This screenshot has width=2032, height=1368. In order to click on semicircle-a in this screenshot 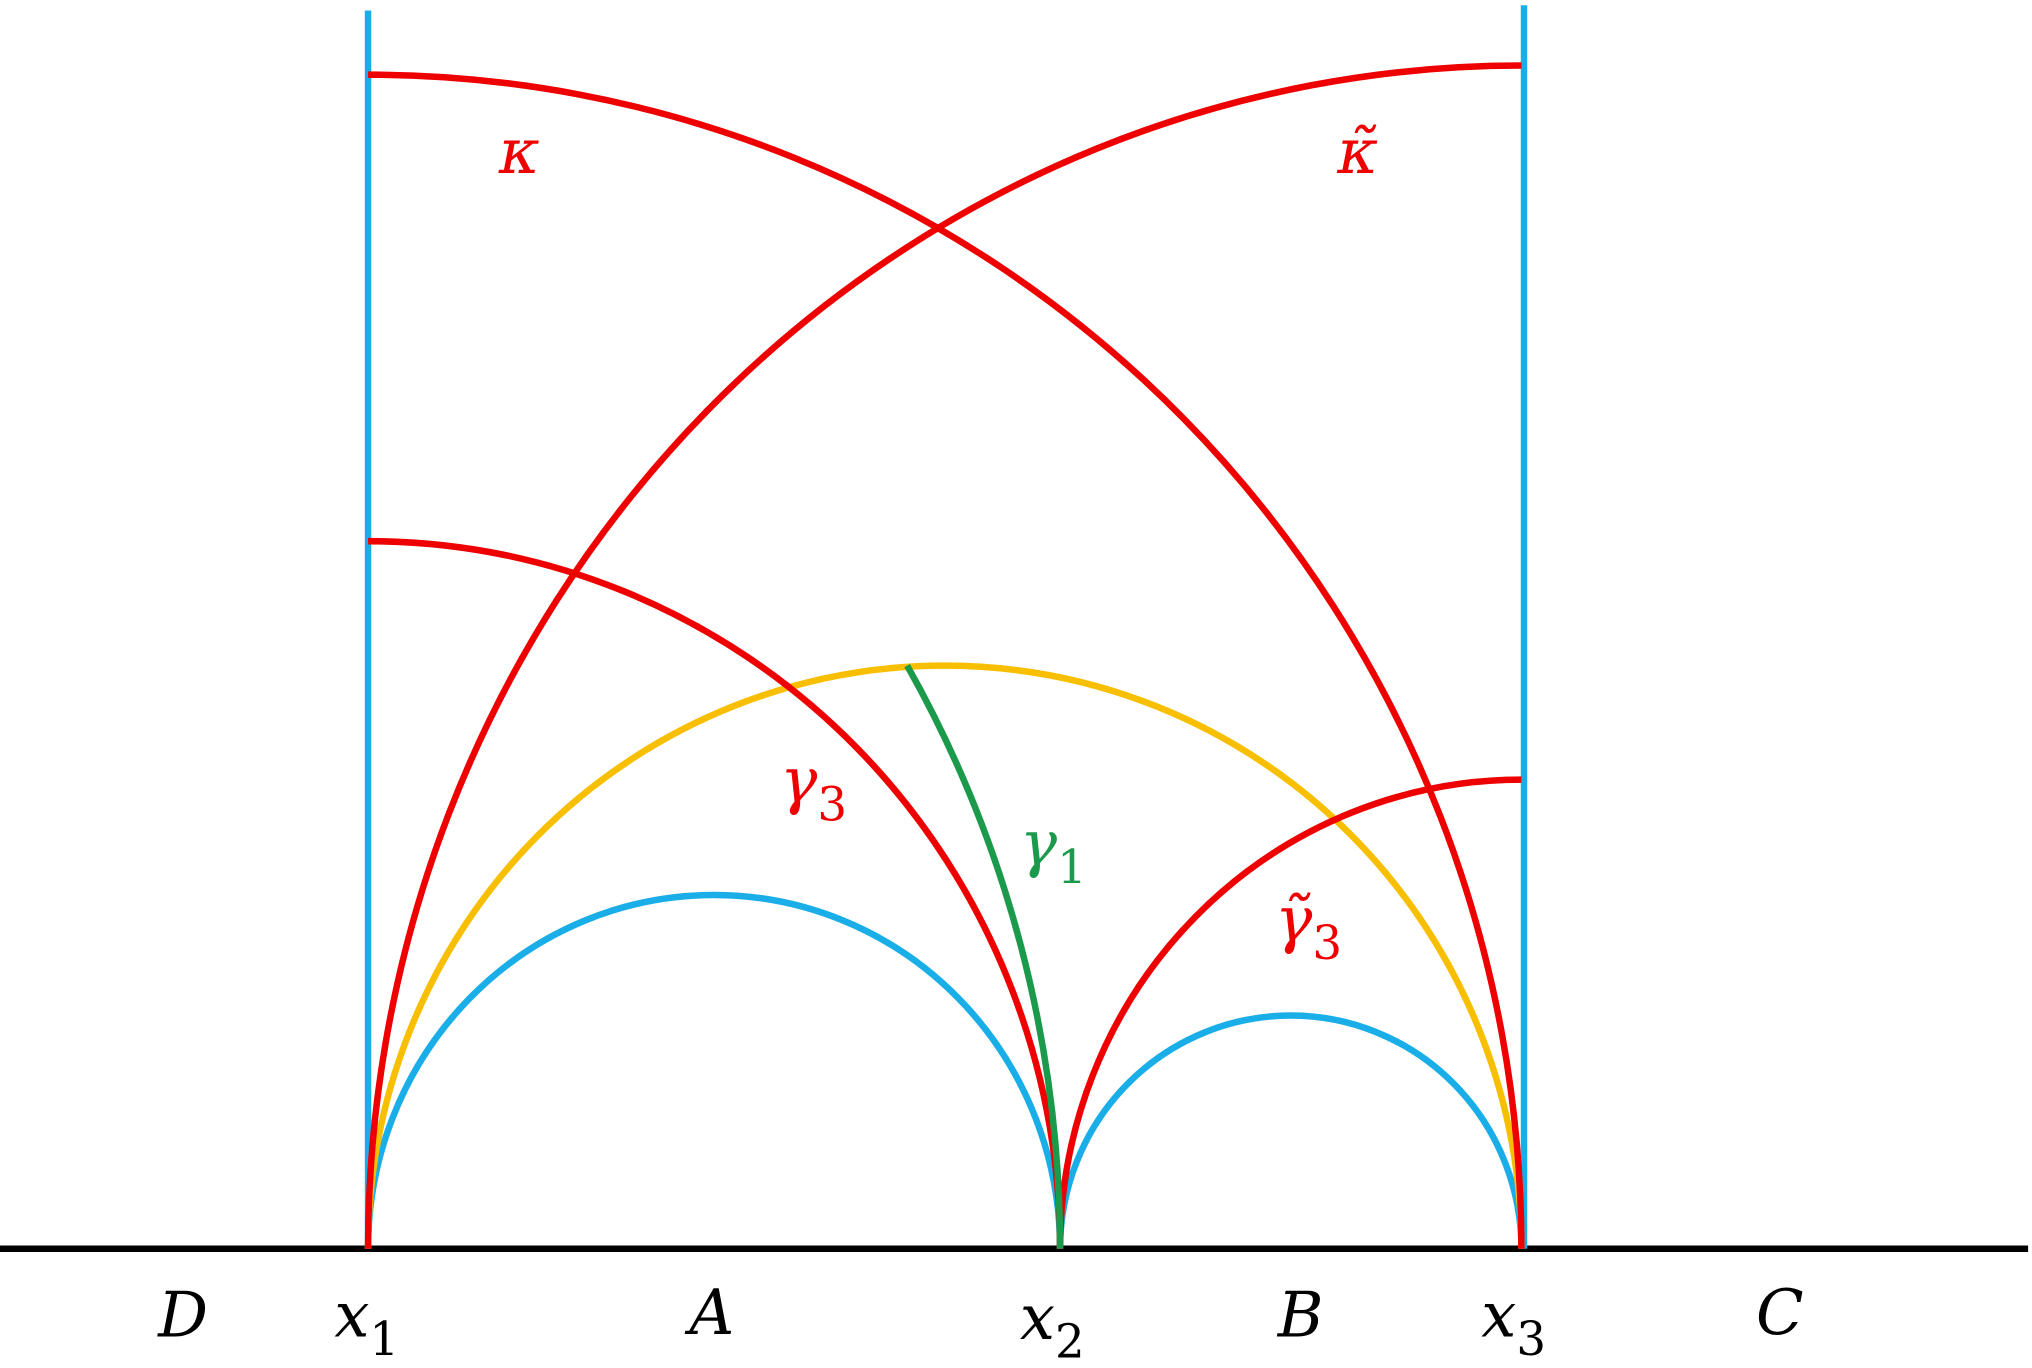, I will do `click(714, 1070)`.